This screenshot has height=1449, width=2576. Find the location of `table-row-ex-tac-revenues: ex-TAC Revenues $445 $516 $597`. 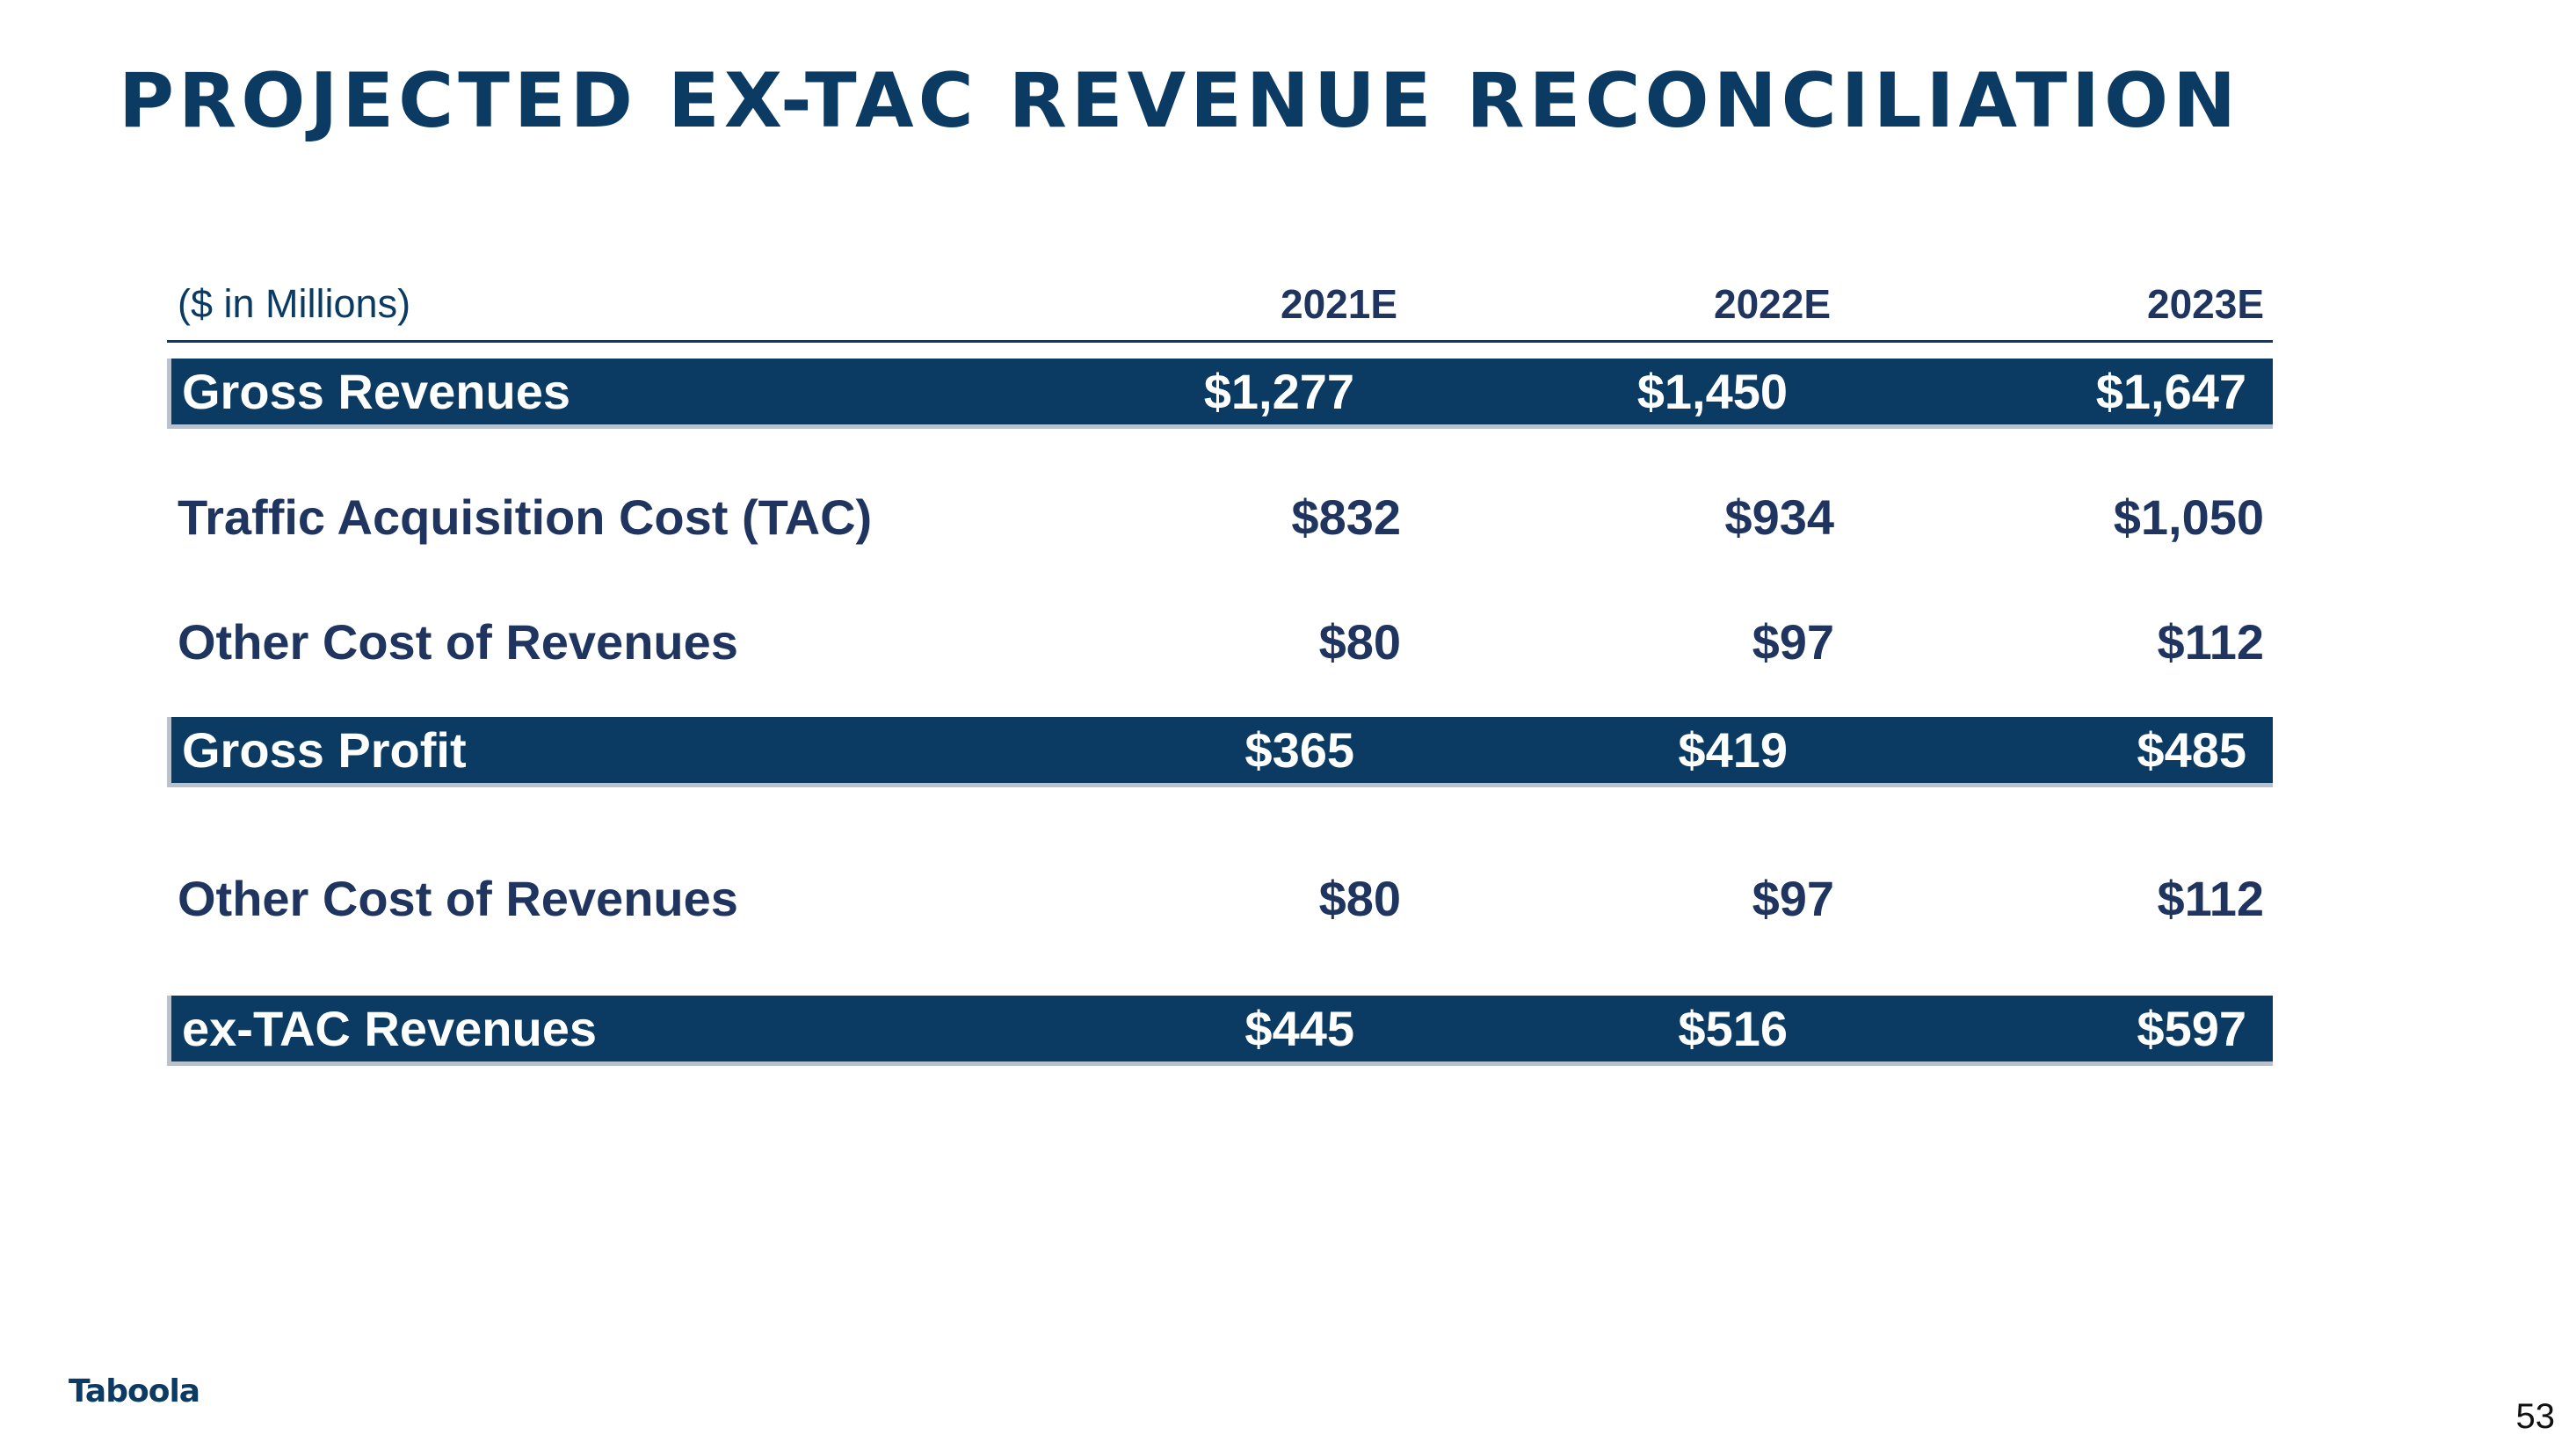

table-row-ex-tac-revenues: ex-TAC Revenues $445 $516 $597 is located at coordinates (1220, 1031).